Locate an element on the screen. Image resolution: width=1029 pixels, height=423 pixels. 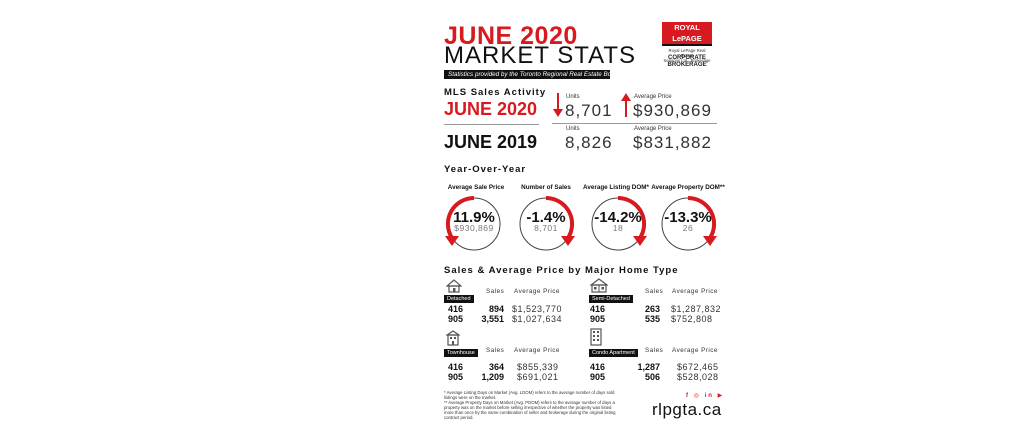
previous-units-label: Units is located at coordinates (573, 129).